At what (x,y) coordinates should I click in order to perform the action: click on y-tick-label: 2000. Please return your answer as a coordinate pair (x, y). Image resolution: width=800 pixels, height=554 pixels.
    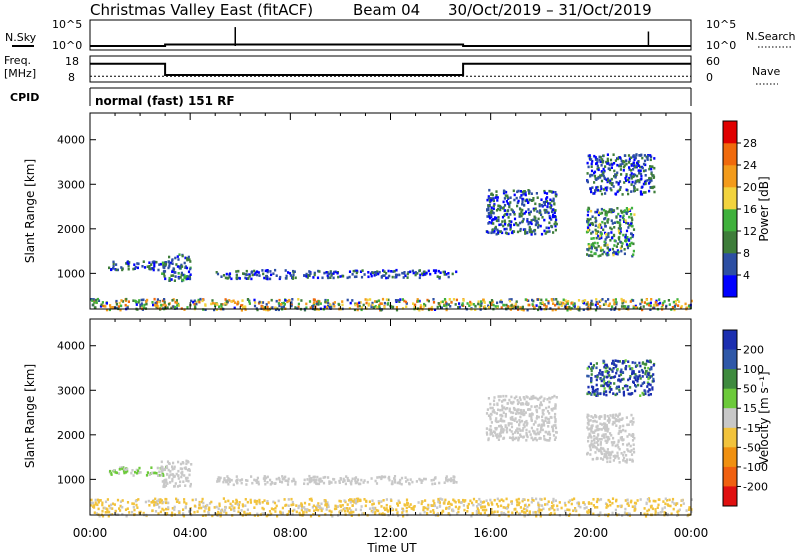
    Looking at the image, I should click on (71, 229).